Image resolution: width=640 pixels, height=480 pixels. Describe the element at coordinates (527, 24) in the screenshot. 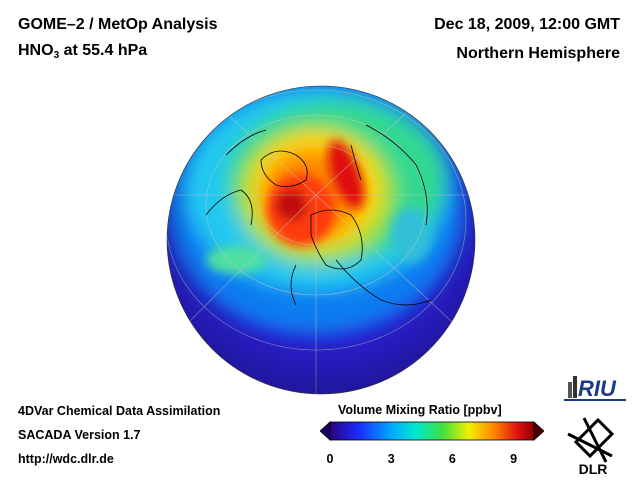

I see `date-time: Dec 18, 2009, 12:00 GMT` at that location.